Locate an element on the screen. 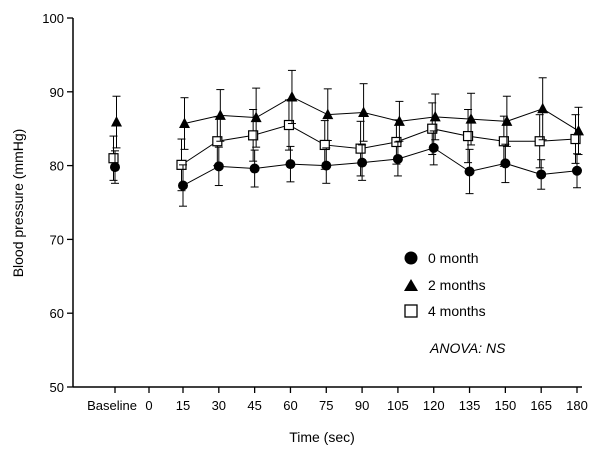 This screenshot has width=595, height=453. y-ticks: 50 60 70 80 90 100 is located at coordinates (57, 203).